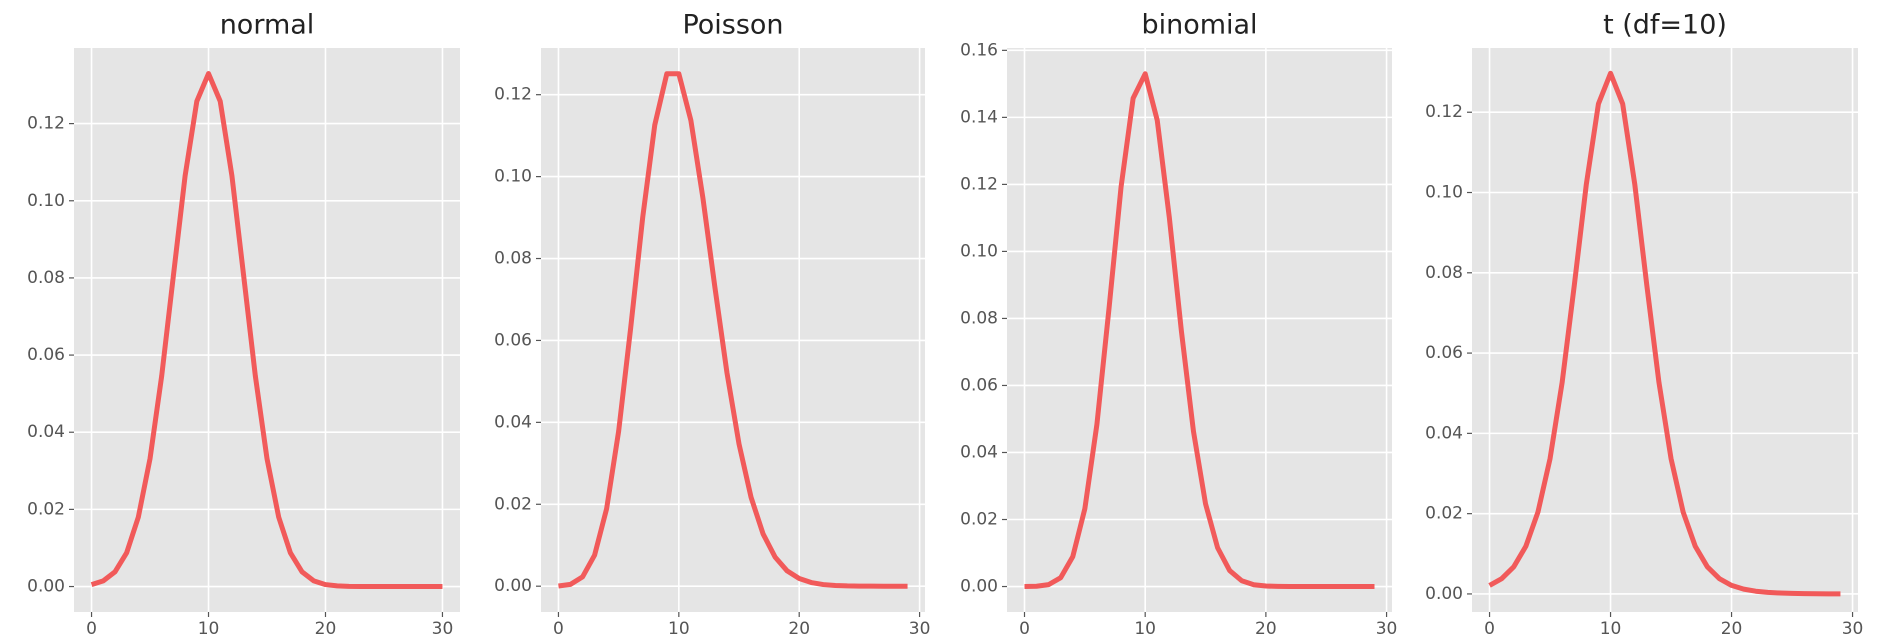 The width and height of the screenshot is (1880, 639). What do you see at coordinates (1665, 25) in the screenshot?
I see `chart-title: t (df=10)` at bounding box center [1665, 25].